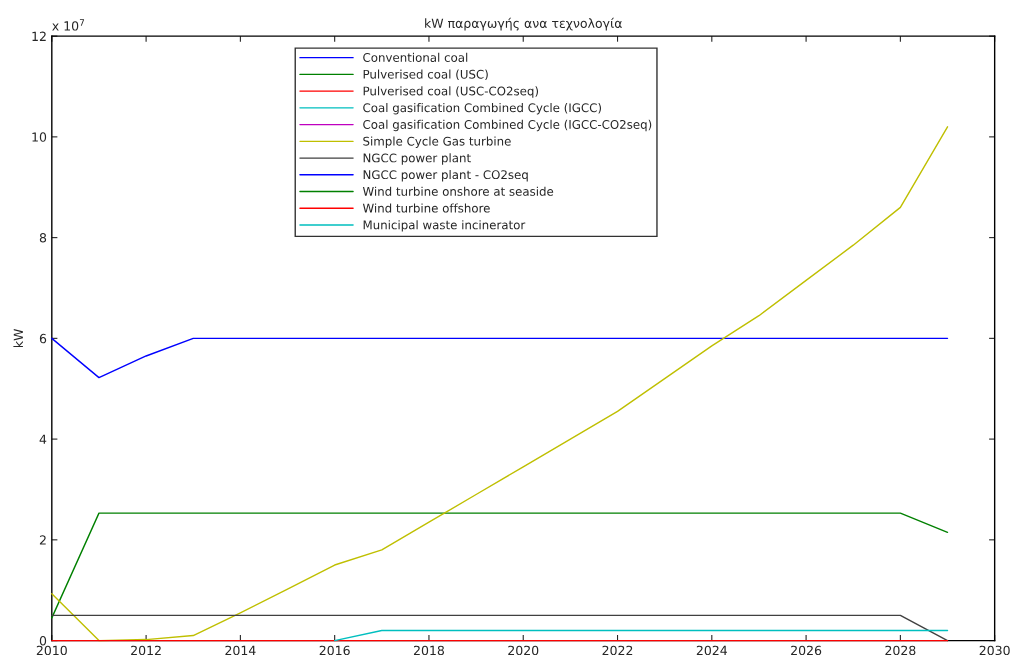  I want to click on y-tick-label: 2, so click(42, 540).